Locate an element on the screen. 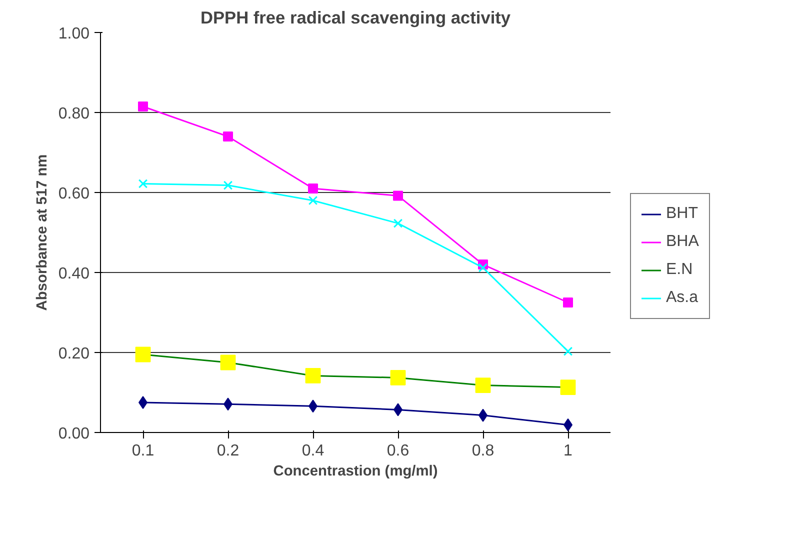 The image size is (803, 550). y-tick-label: 1.00 is located at coordinates (74, 34).